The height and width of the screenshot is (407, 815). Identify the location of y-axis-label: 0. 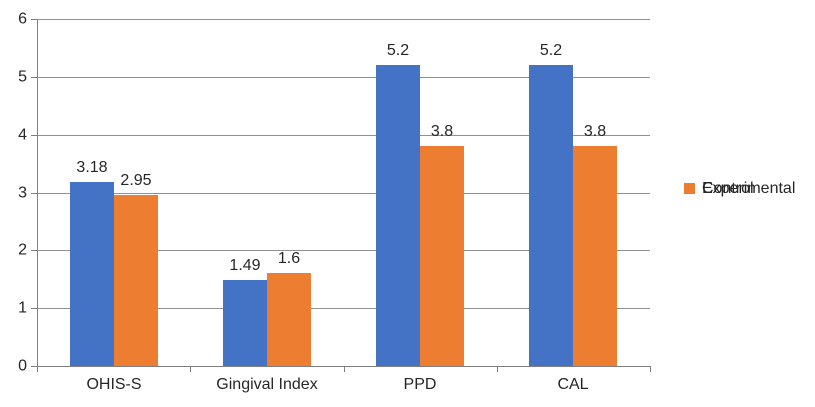
(22, 366).